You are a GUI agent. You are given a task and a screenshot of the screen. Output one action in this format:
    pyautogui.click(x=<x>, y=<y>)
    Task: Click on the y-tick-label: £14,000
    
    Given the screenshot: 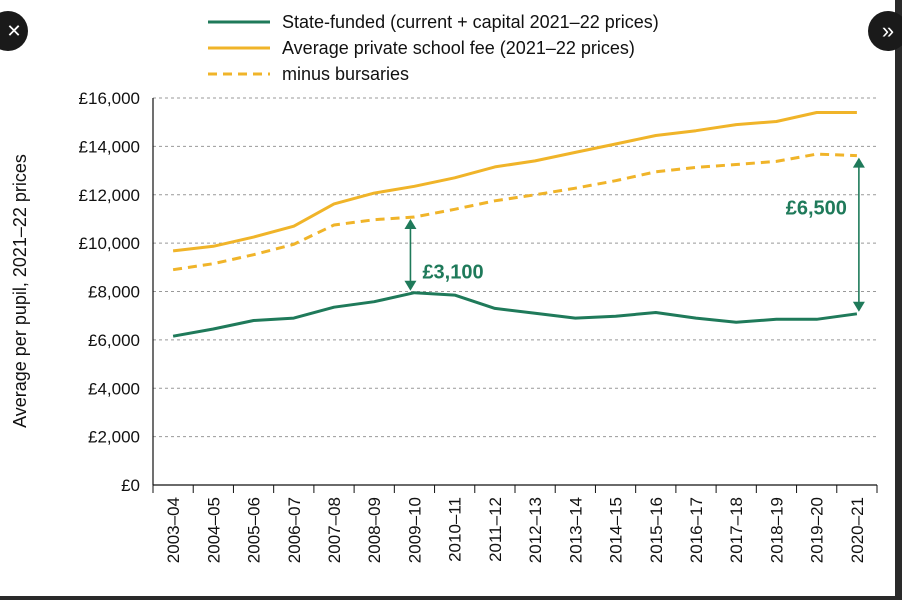 What is the action you would take?
    pyautogui.click(x=109, y=146)
    